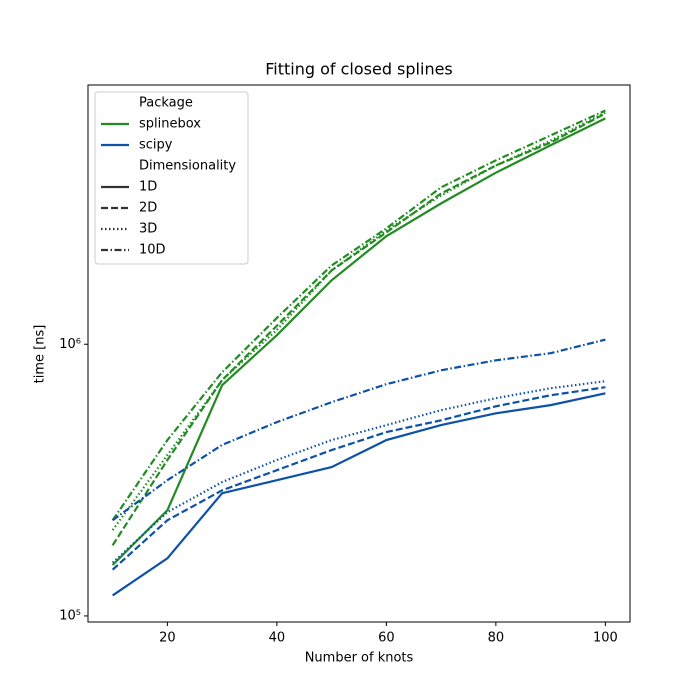 This screenshot has width=700, height=700. What do you see at coordinates (148, 187) in the screenshot?
I see `legend-entry: 1D` at bounding box center [148, 187].